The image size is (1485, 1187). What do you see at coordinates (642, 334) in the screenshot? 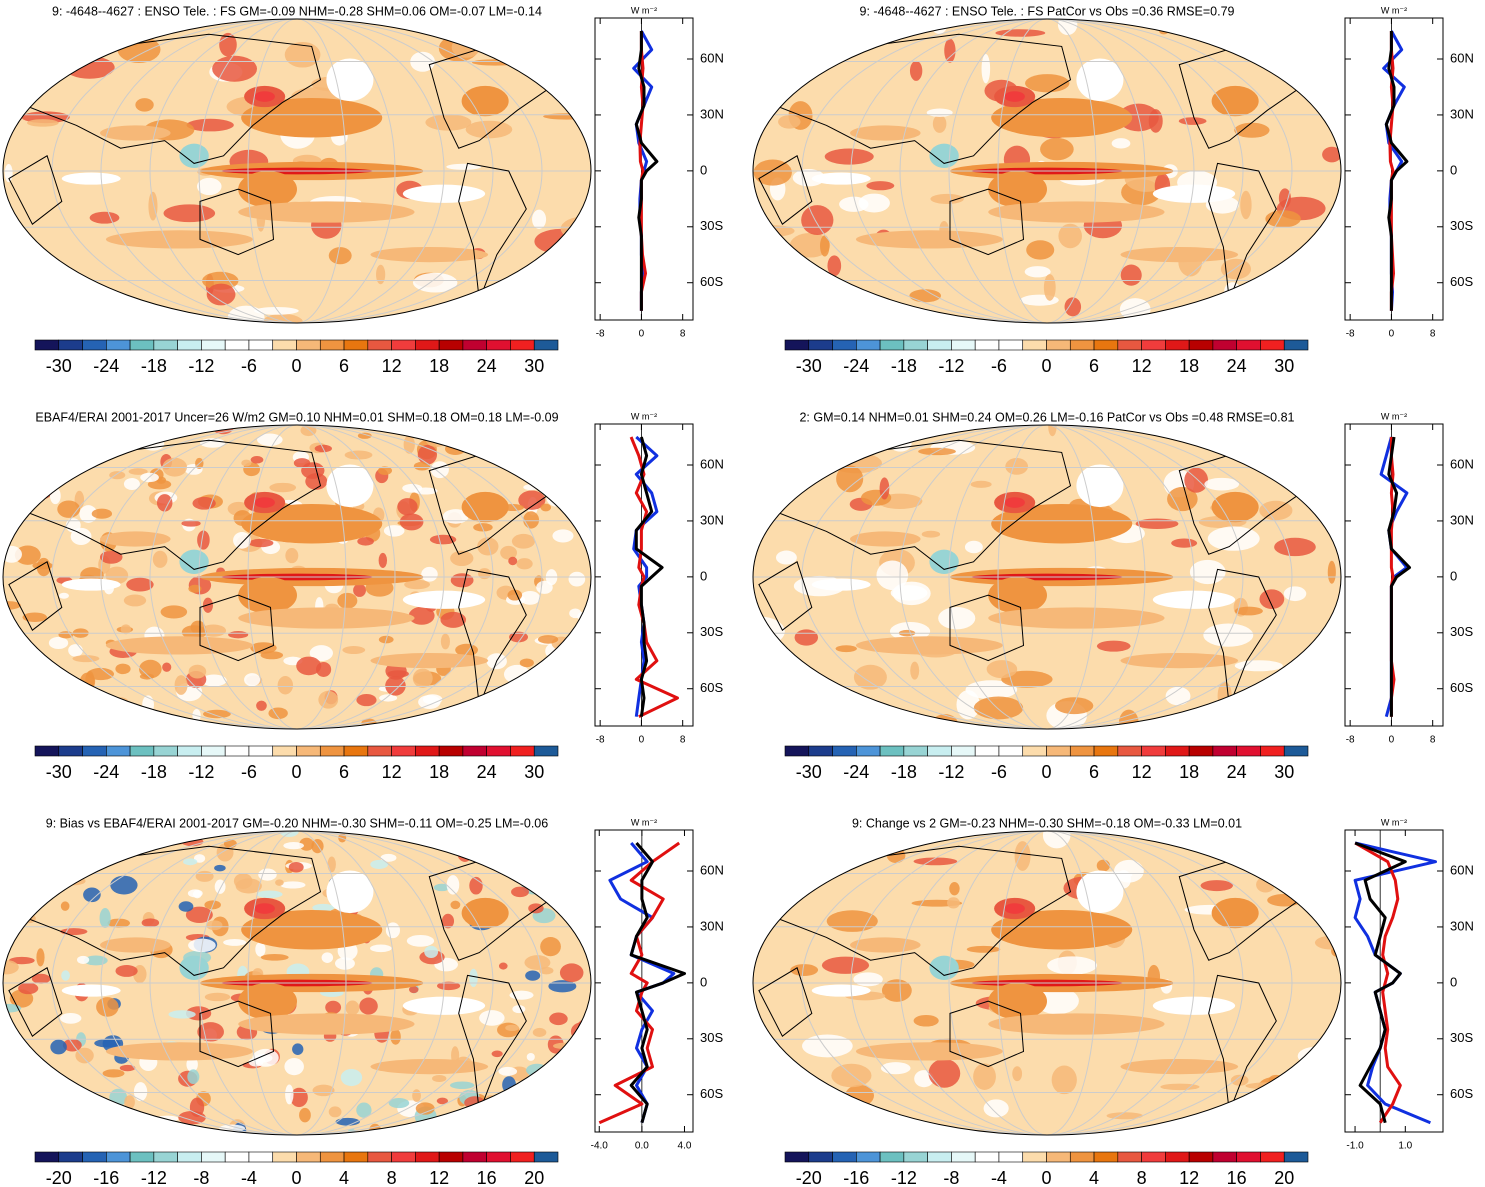
I see `x-tick-label: 0` at bounding box center [642, 334].